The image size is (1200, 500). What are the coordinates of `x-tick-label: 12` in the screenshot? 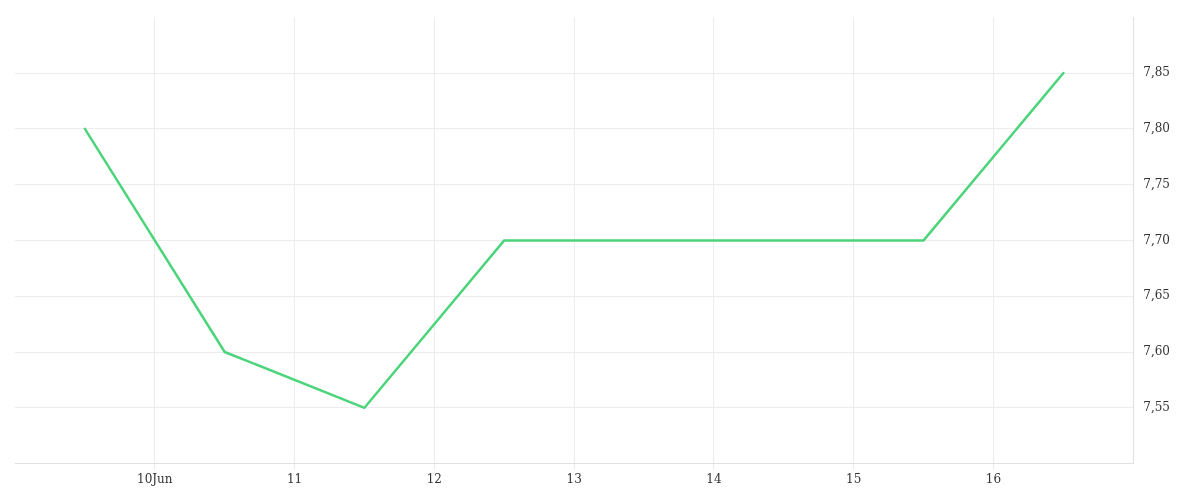 It's located at (434, 478).